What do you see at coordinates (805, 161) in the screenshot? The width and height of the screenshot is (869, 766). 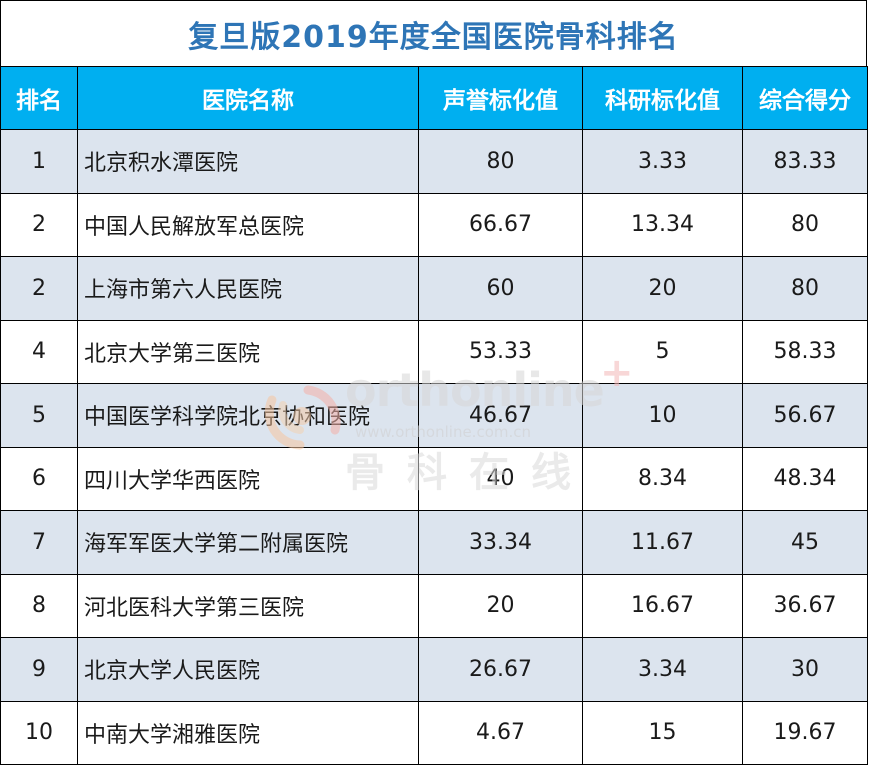 I see `cell-total: 83.33` at bounding box center [805, 161].